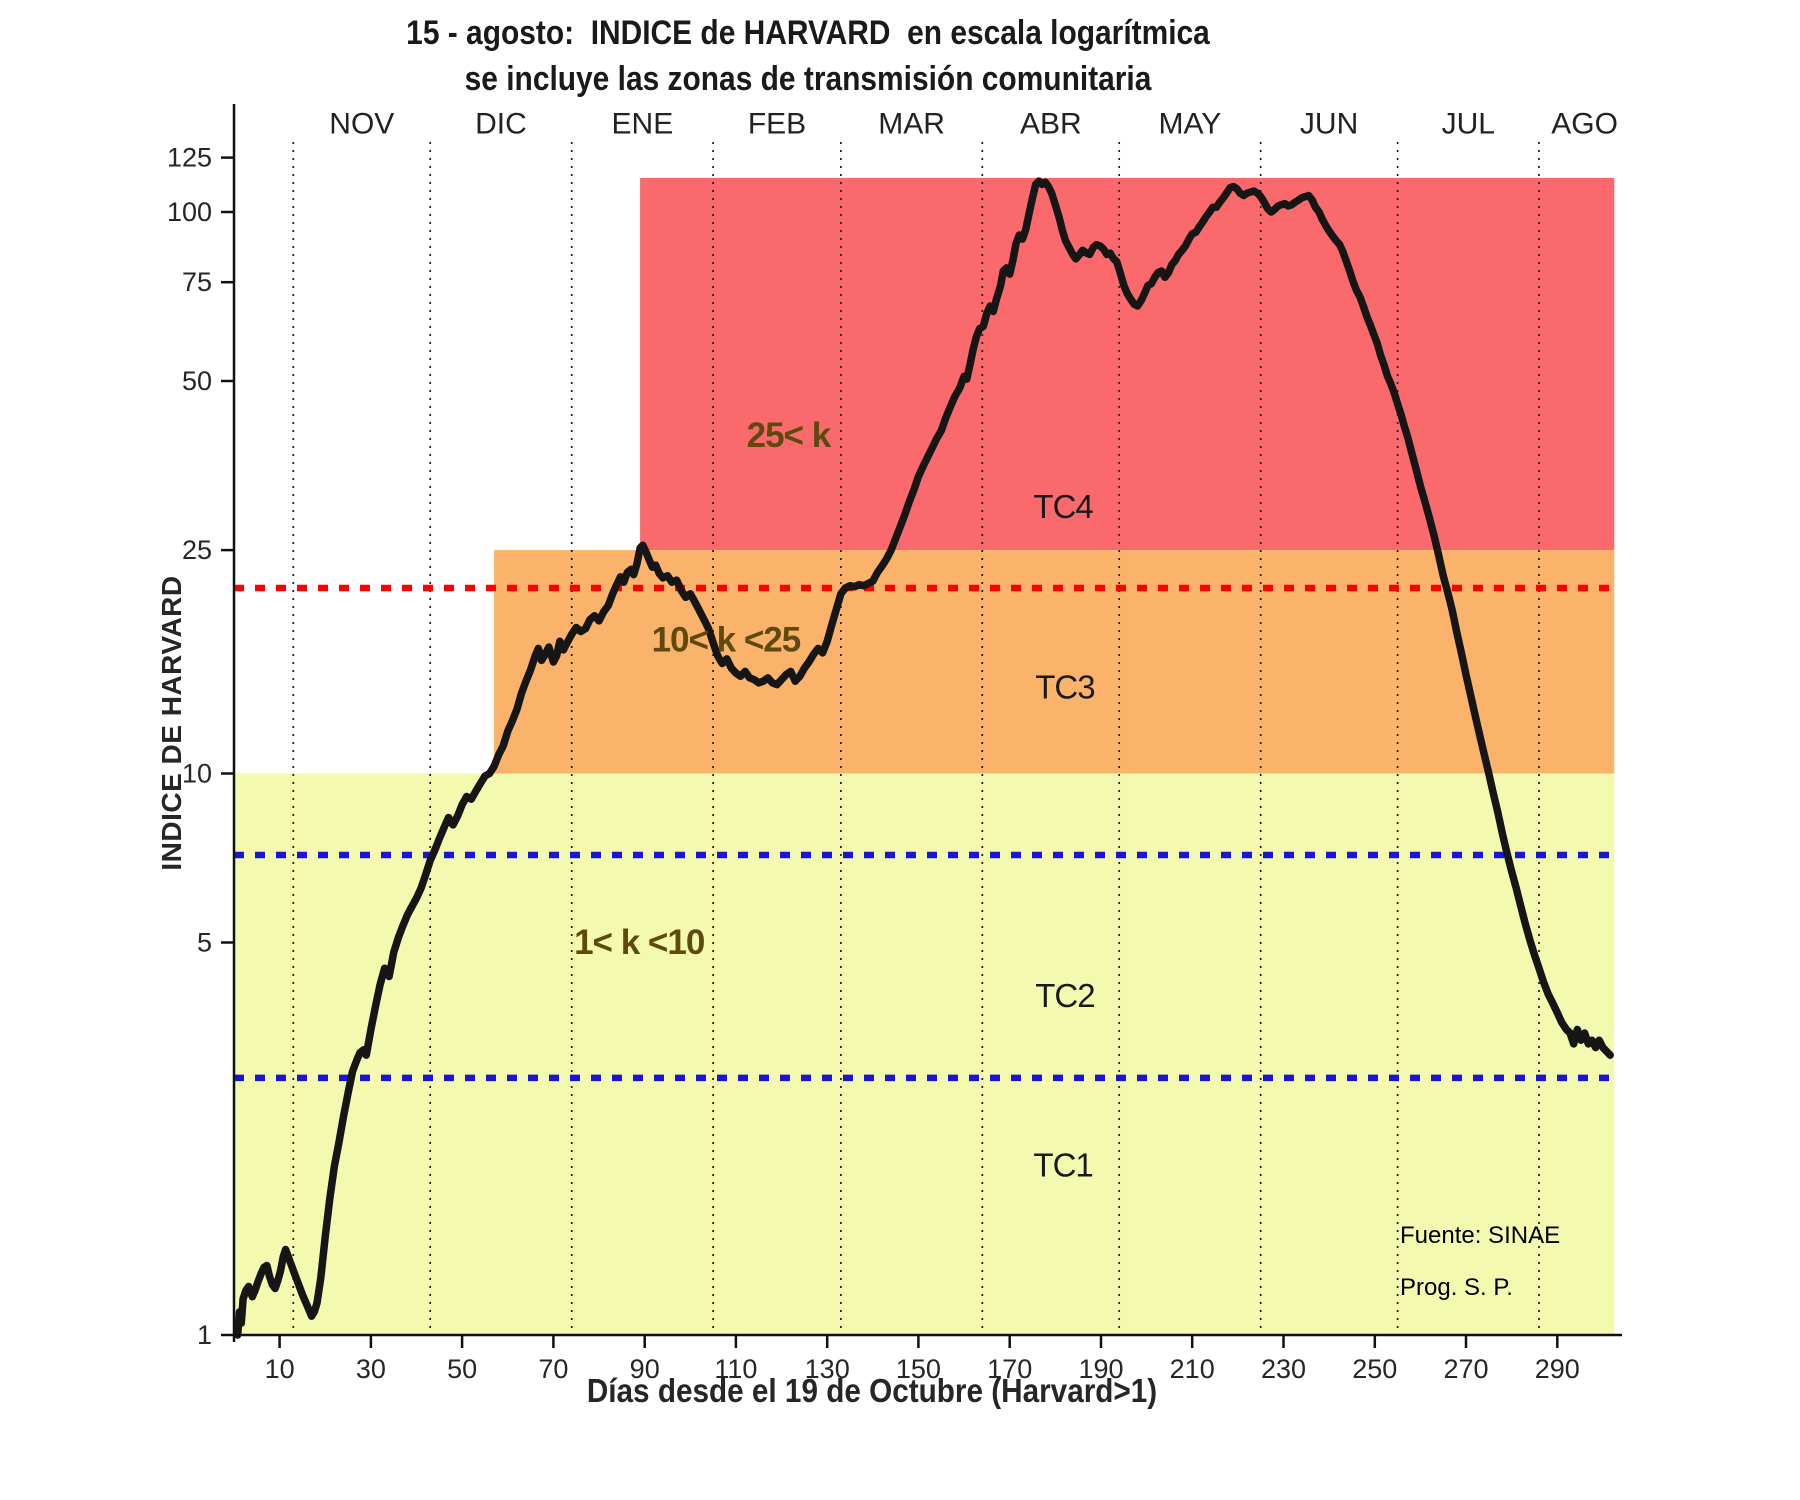  I want to click on annotation-tc4: TC4, so click(1063, 506).